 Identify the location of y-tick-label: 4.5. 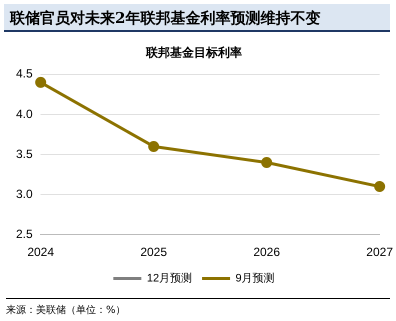
(24, 73).